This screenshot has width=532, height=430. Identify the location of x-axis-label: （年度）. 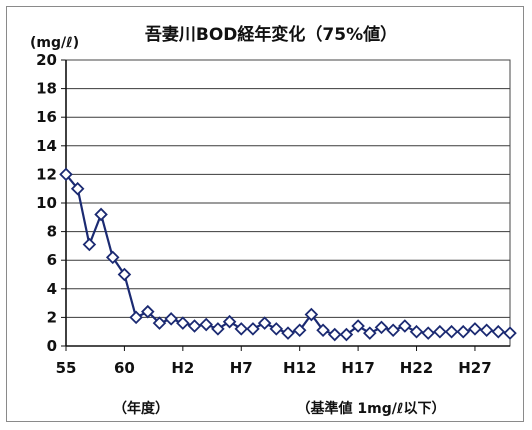
(141, 408).